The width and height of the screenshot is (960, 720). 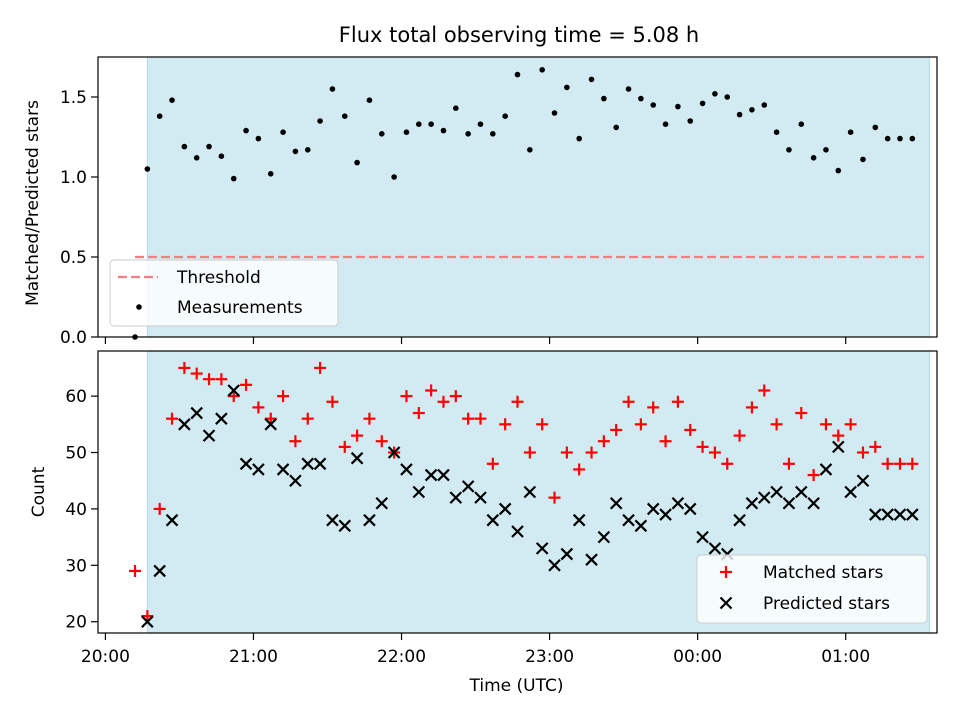 I want to click on predicted-legend-swatch, so click(x=726, y=603).